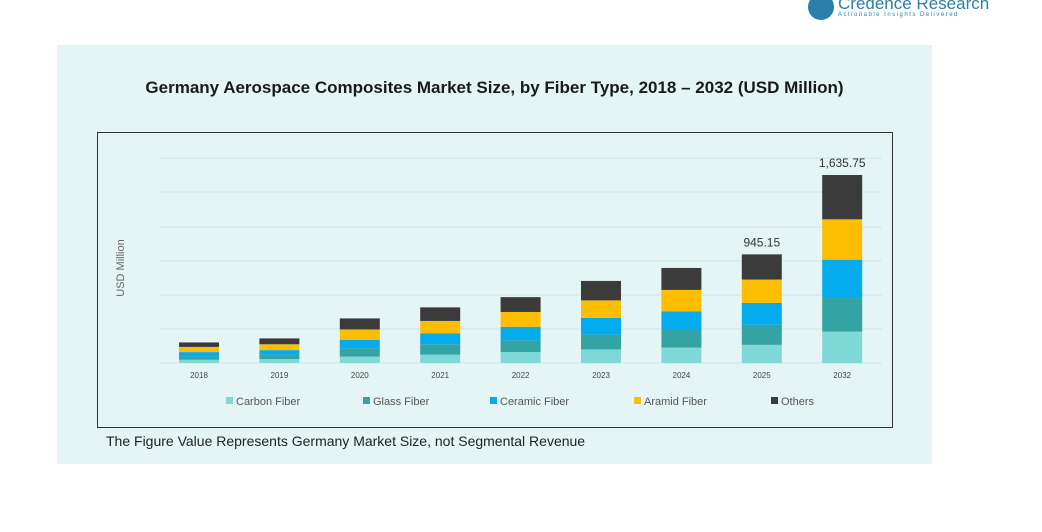 This screenshot has height=532, width=1042. Describe the element at coordinates (440, 339) in the screenshot. I see `bar-ceramic-fiber-2021` at that location.